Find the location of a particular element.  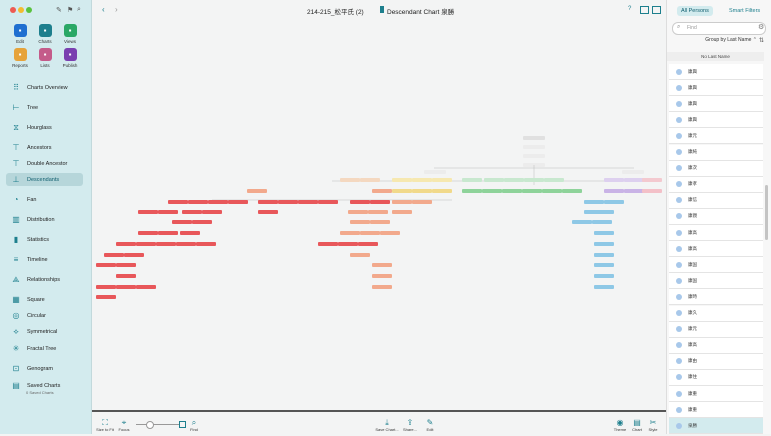

sidebar-item-descendants: ⊥ Descendants is located at coordinates (44, 179).